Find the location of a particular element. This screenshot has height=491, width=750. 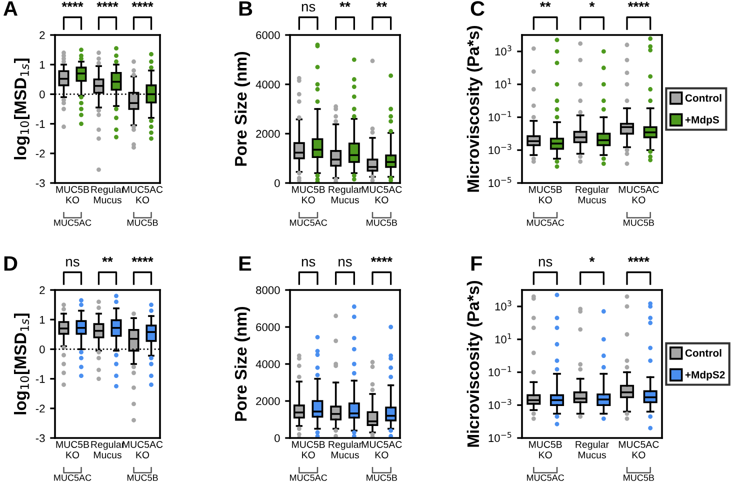

text: E is located at coordinates (245, 263).